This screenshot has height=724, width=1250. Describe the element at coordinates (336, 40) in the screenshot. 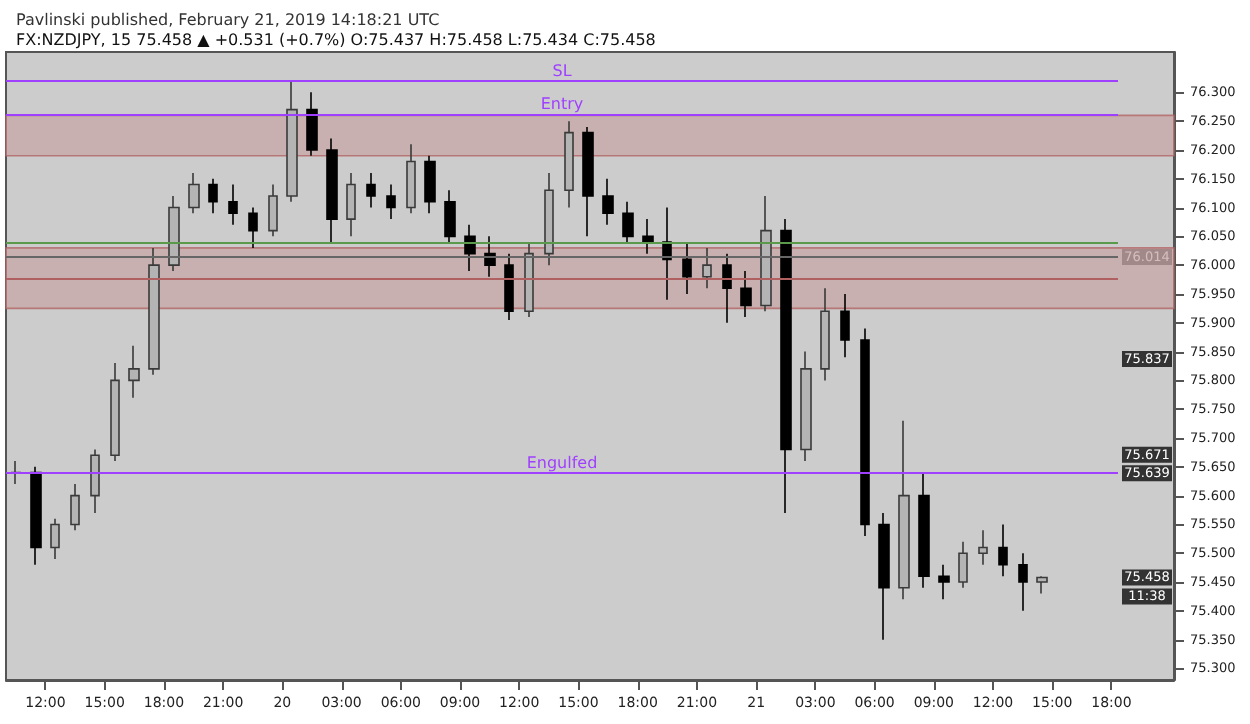

I see `chart-subtitle: FX:NZDJPY, 15 75.458 ▲ +0.531 (+0.7%) O:75.437 H:75.458 L:75.434 C:75.458` at that location.